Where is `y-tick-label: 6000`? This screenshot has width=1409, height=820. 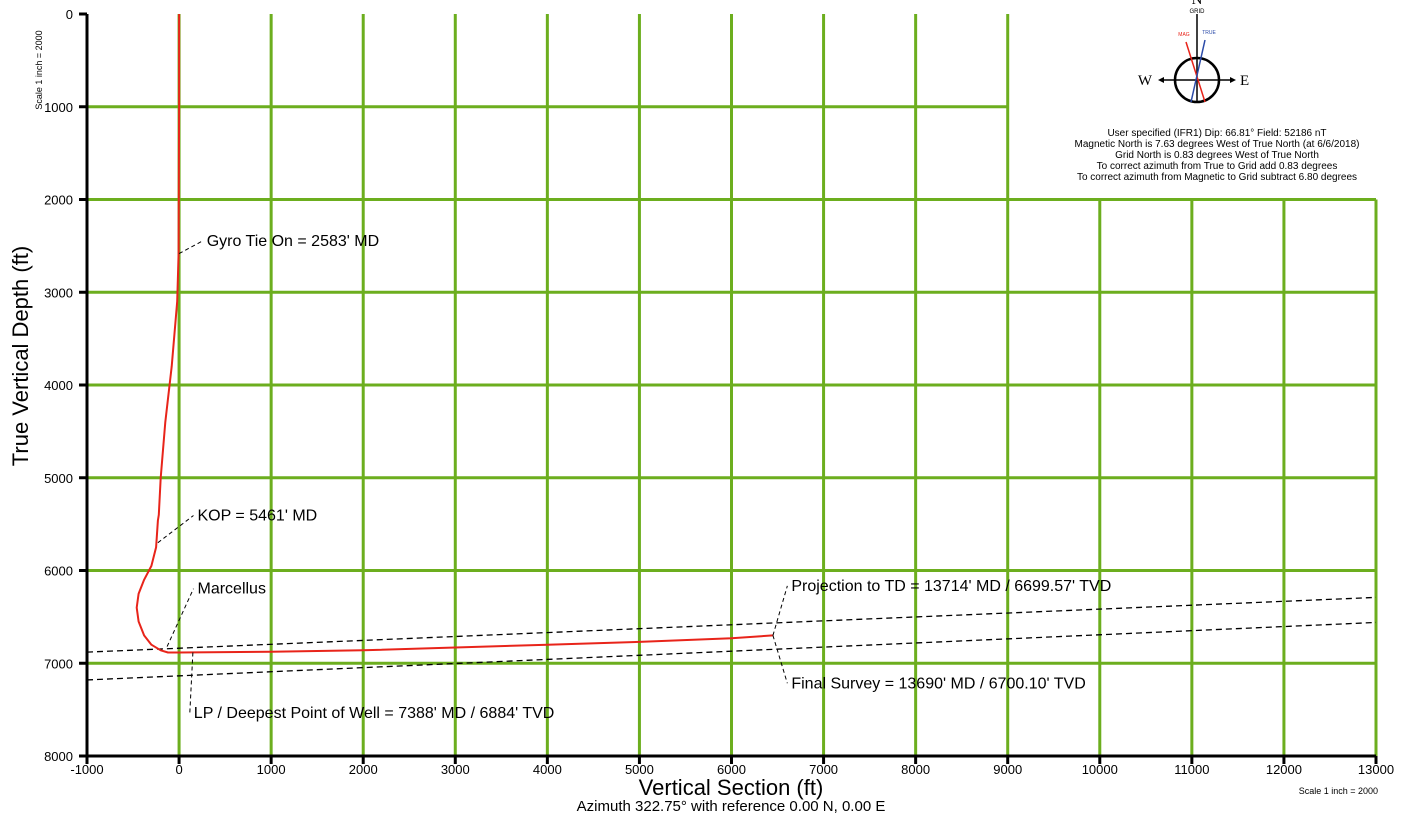
y-tick-label: 6000 is located at coordinates (58, 571).